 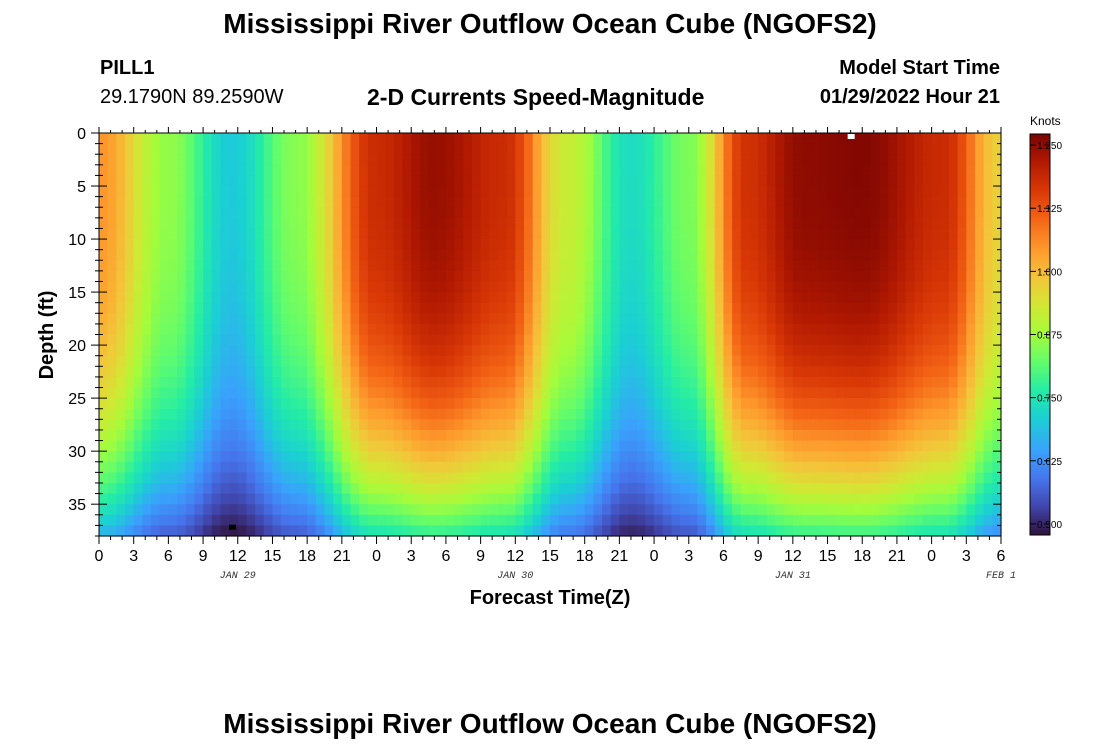 I want to click on x-axis-title: Forecast Time(Z), so click(x=550, y=598).